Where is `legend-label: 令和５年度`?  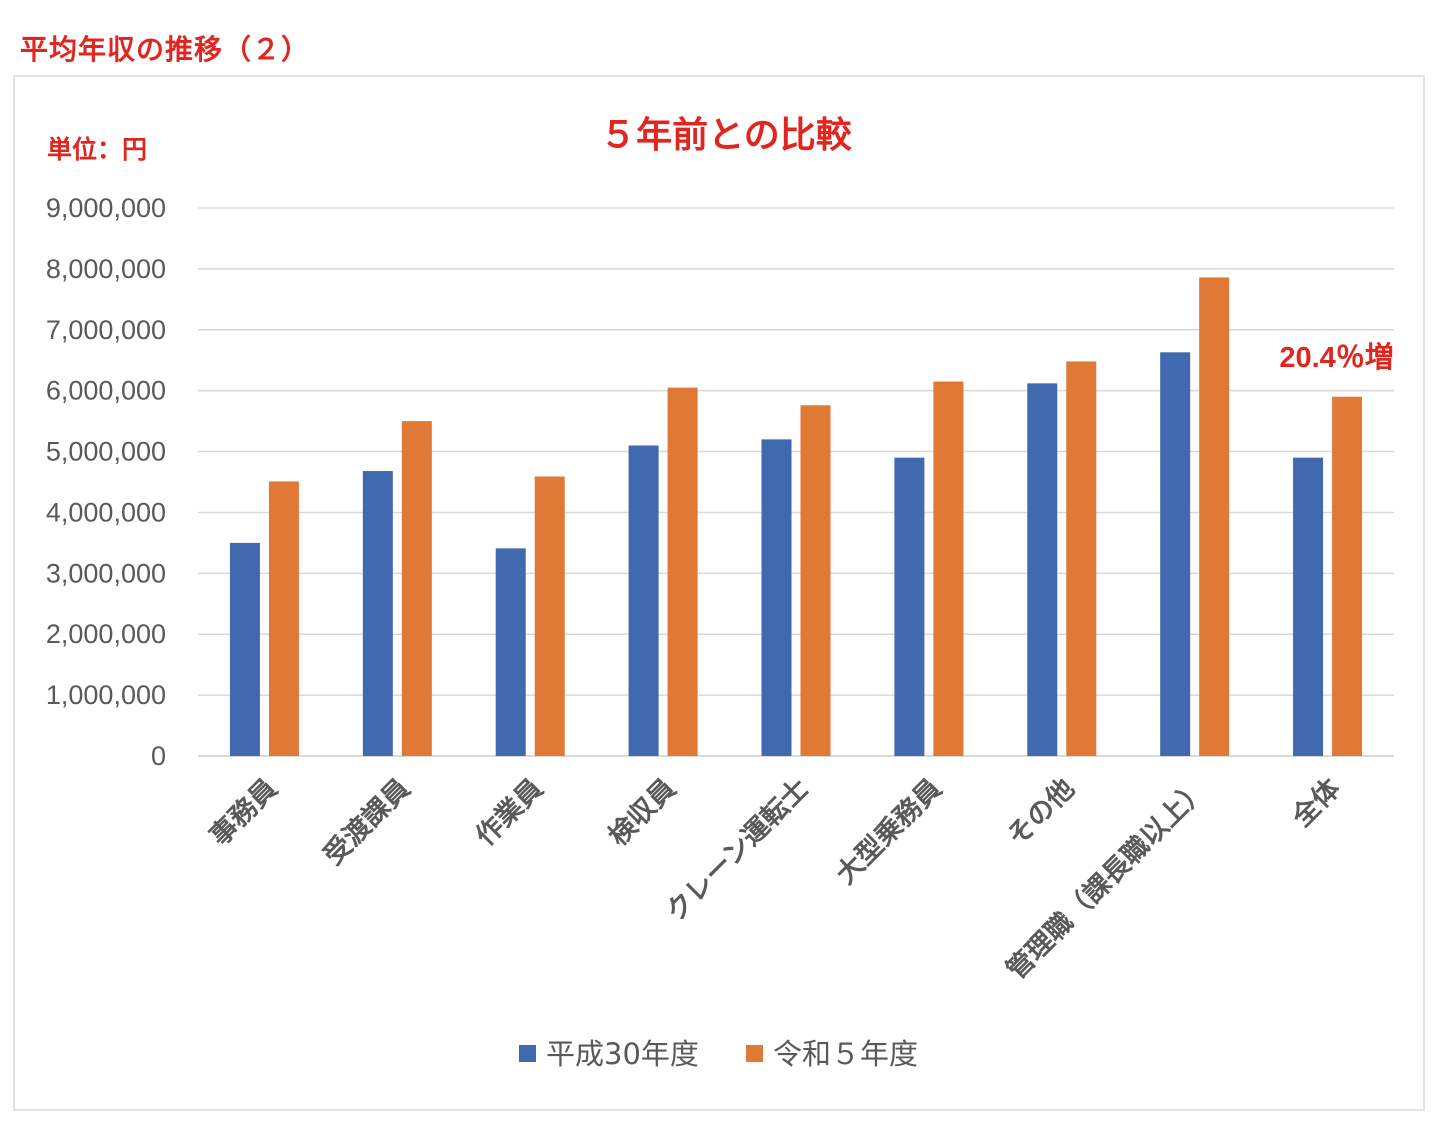
legend-label: 令和５年度 is located at coordinates (845, 1054).